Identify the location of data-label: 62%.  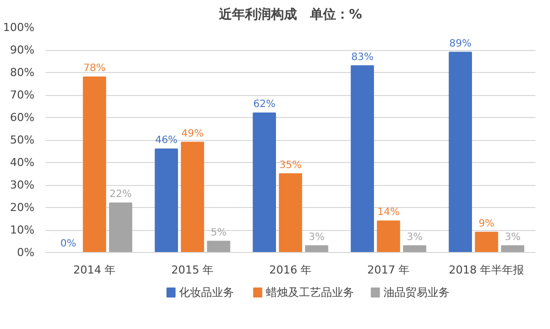
(264, 104).